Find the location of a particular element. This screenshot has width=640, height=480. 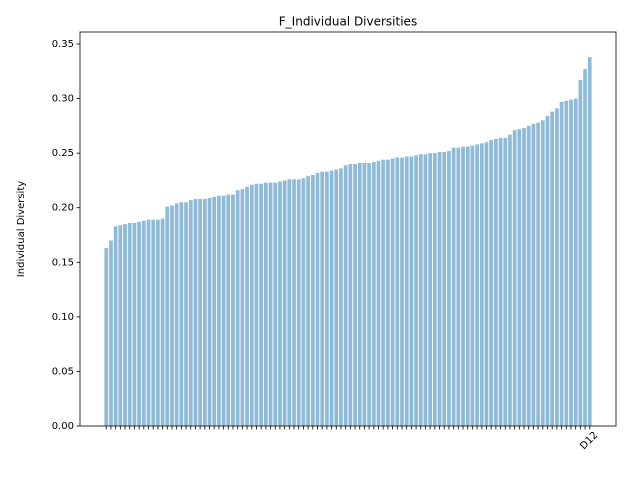

y-tick-label: 0.30 is located at coordinates (63, 99).